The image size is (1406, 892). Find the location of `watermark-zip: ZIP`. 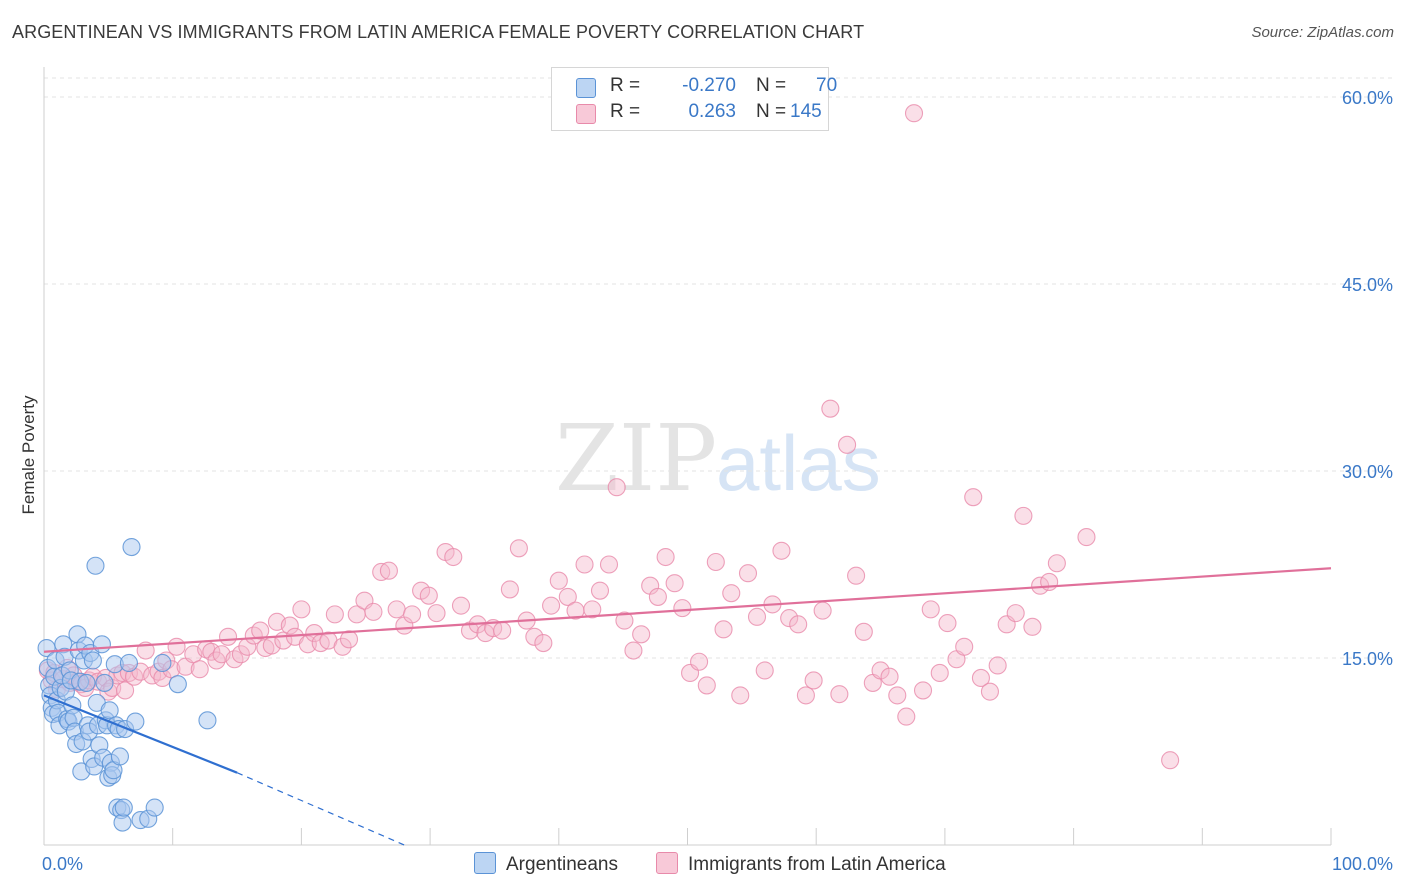

watermark-zip: ZIP is located at coordinates (636, 458).